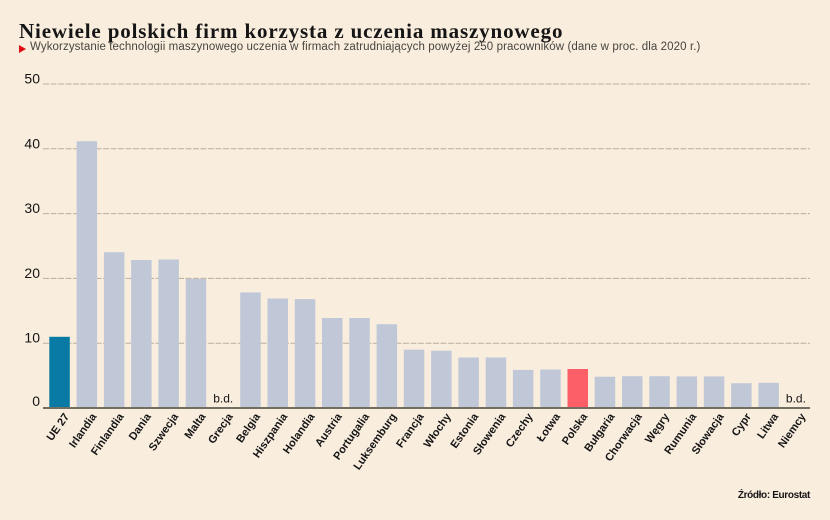  What do you see at coordinates (58, 427) in the screenshot?
I see `svg-text: UE 27` at bounding box center [58, 427].